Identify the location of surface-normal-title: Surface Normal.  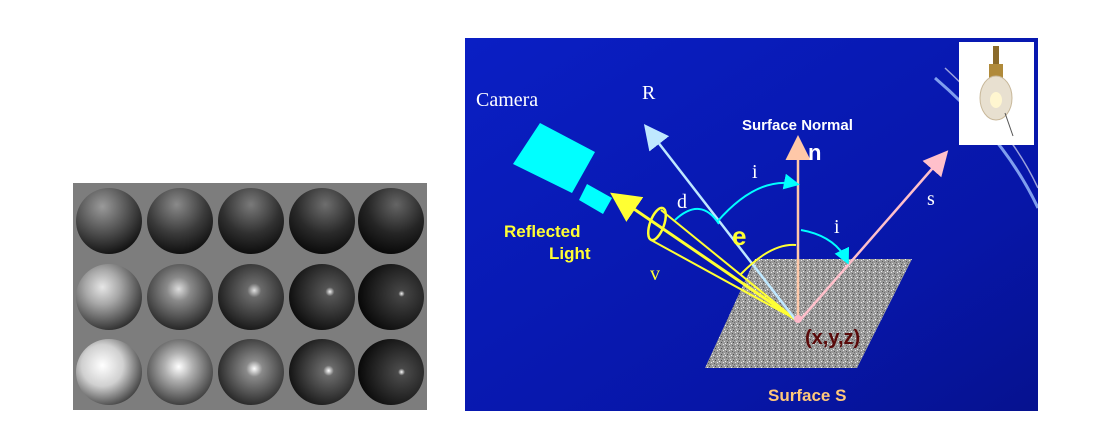
(797, 125).